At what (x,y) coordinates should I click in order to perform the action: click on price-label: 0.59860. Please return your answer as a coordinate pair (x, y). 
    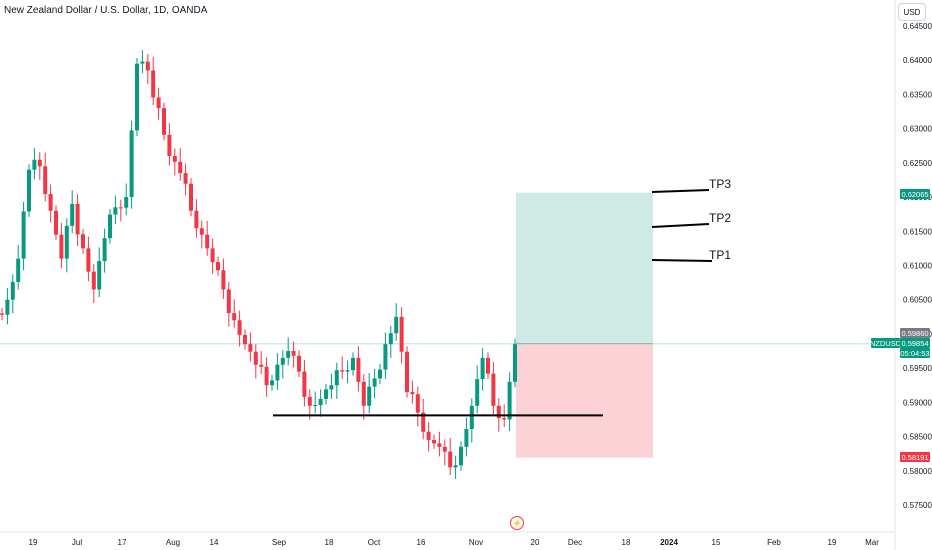
    Looking at the image, I should click on (914, 333).